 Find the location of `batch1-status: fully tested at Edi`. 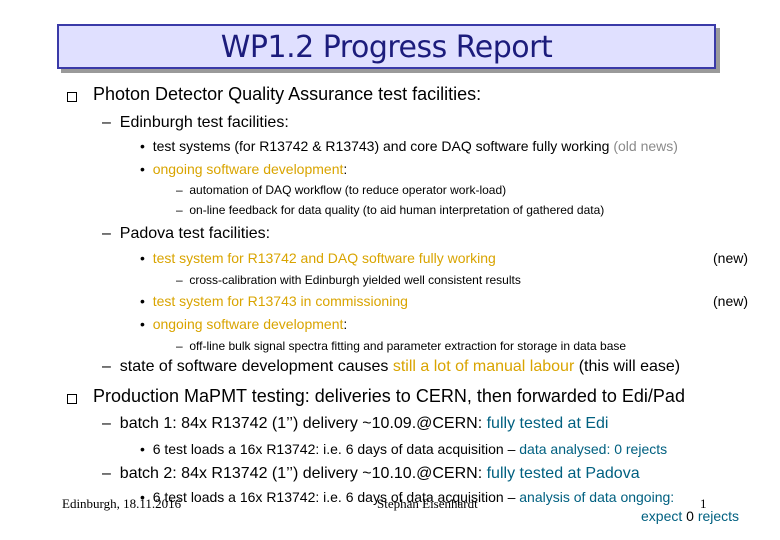

batch1-status: fully tested at Edi is located at coordinates (547, 423).